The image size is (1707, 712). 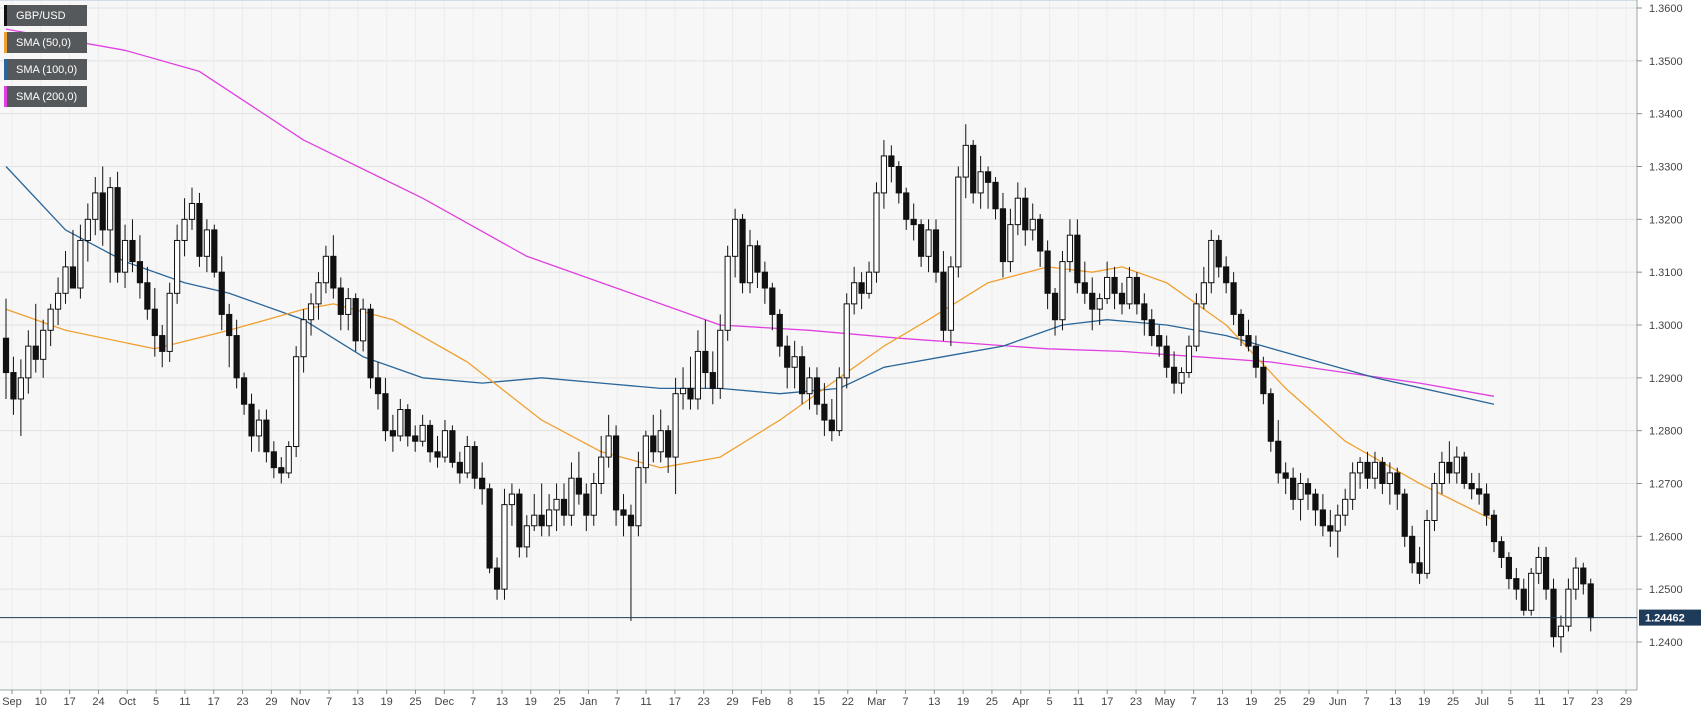 What do you see at coordinates (46, 15) in the screenshot?
I see `legend-item-gbpusd: GBP/USD` at bounding box center [46, 15].